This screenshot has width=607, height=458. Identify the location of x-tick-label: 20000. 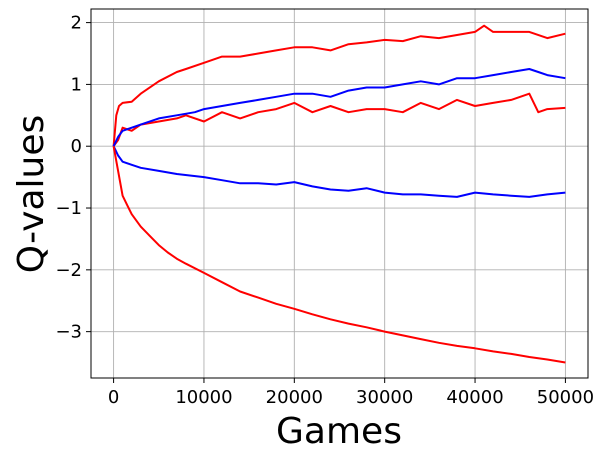
(294, 397).